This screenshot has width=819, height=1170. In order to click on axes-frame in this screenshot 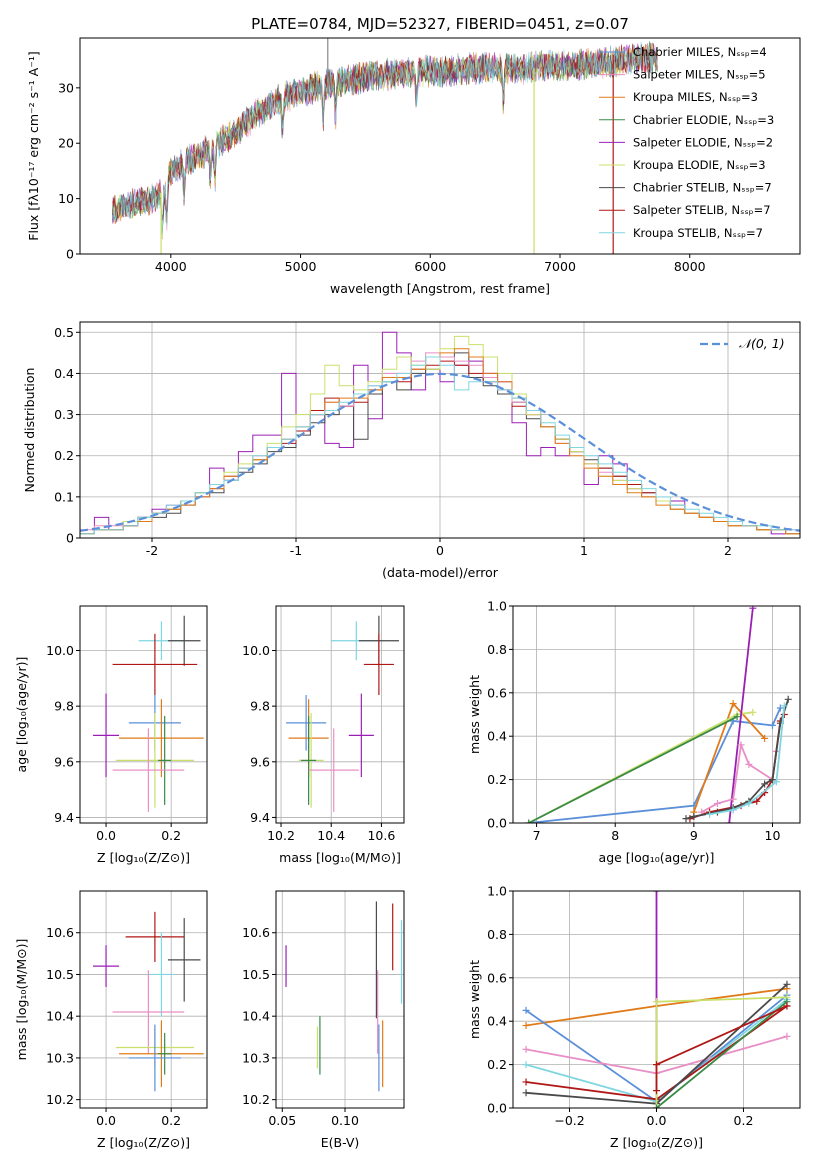, I will do `click(143, 999)`.